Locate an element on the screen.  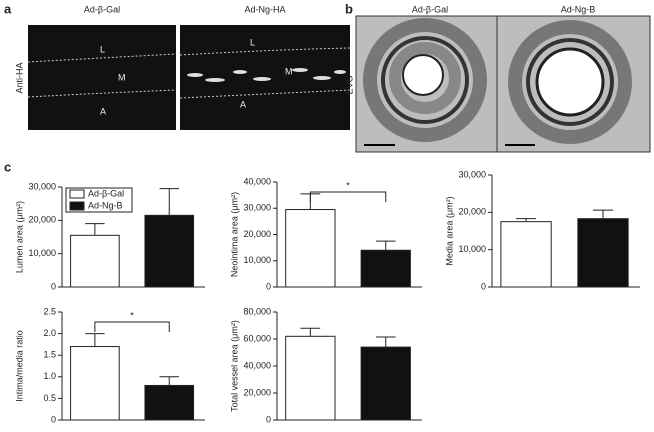
y-tick-label: 1.0 is located at coordinates (49, 376).